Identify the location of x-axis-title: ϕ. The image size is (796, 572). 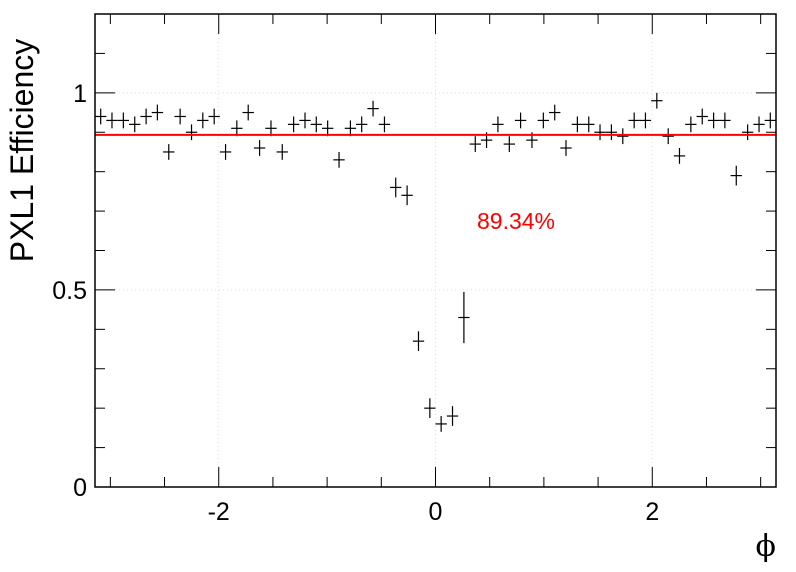
(766, 546).